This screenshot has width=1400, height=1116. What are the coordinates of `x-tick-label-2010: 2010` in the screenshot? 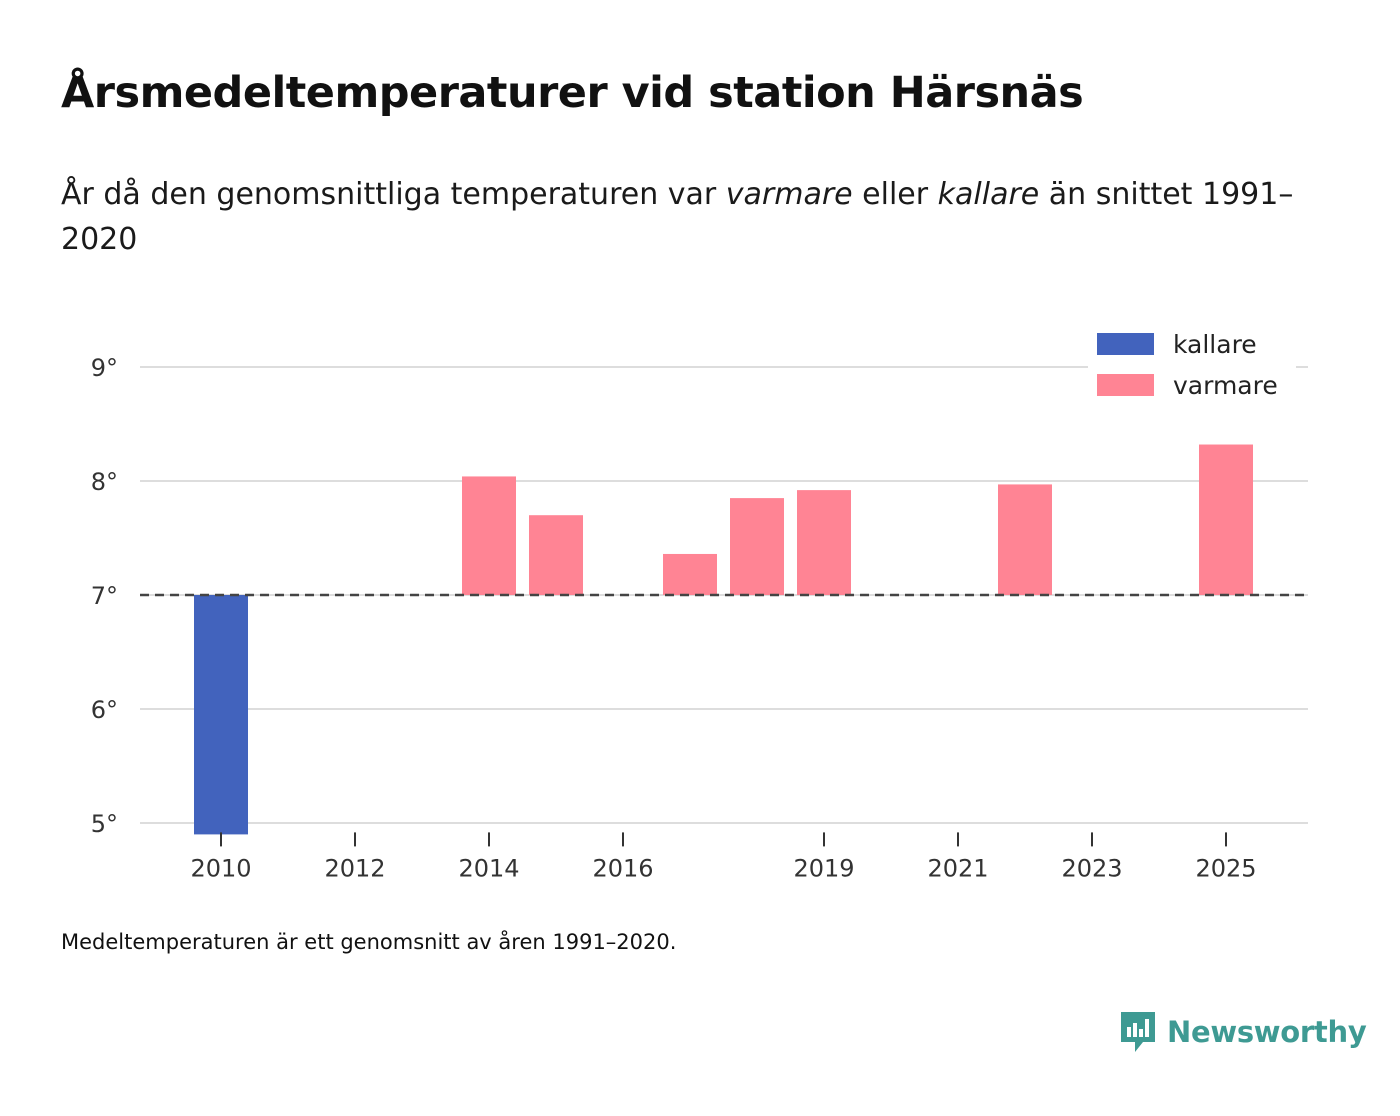 It's located at (220, 868).